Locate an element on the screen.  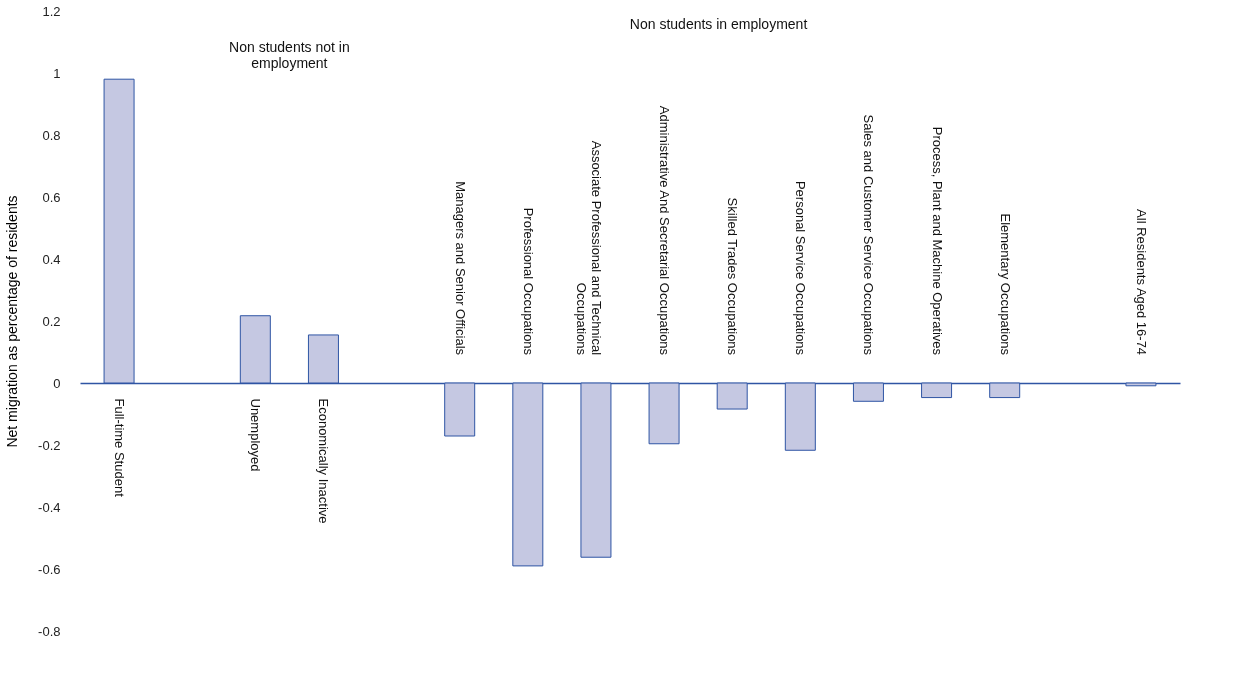
y-tick-label: 1.2 is located at coordinates (51, 11).